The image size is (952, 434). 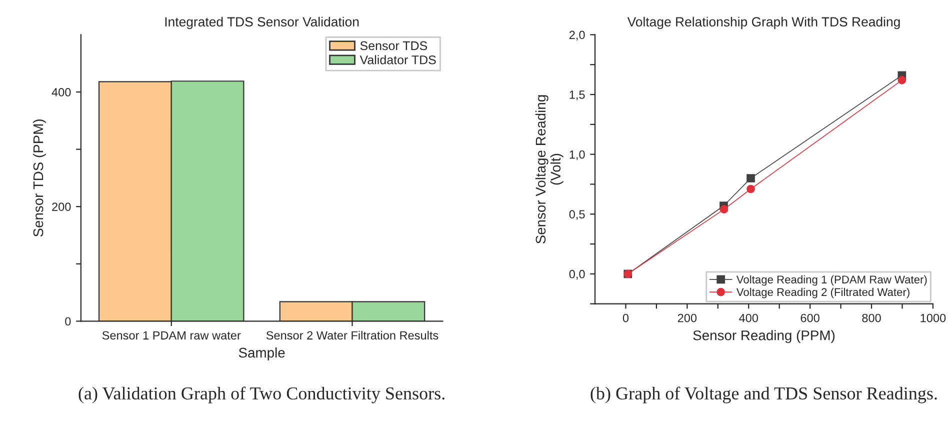 I want to click on x-axis-title: Sample, so click(x=261, y=353).